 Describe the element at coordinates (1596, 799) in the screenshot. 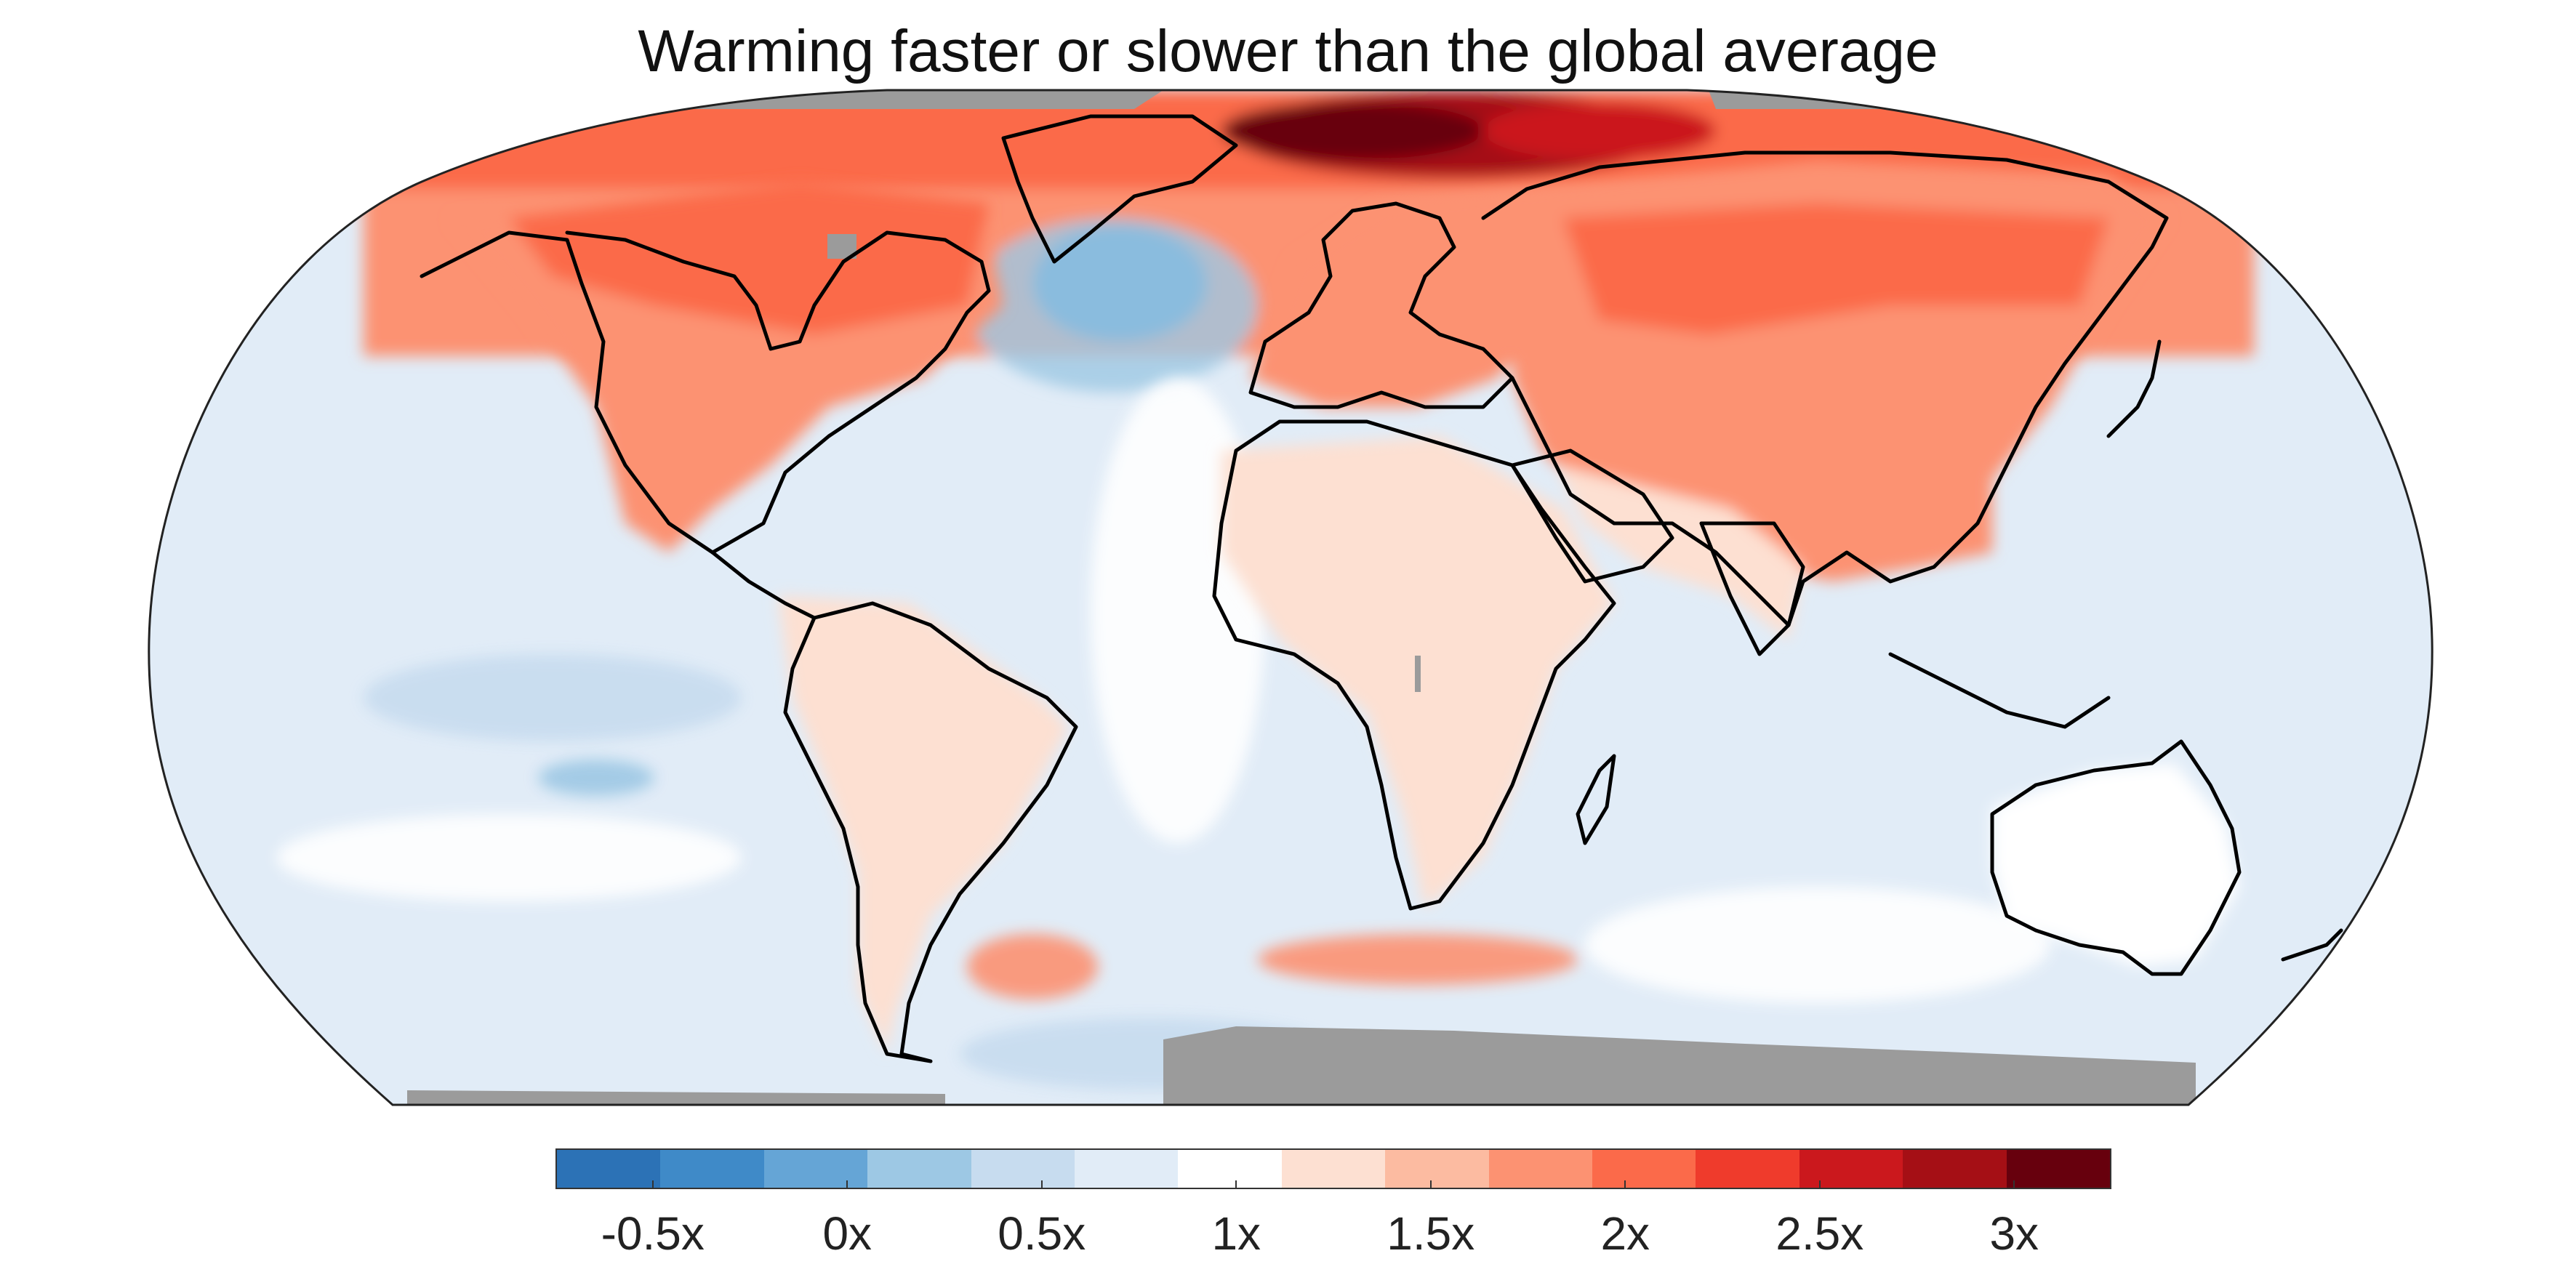

I see `madagascar-coastline` at that location.